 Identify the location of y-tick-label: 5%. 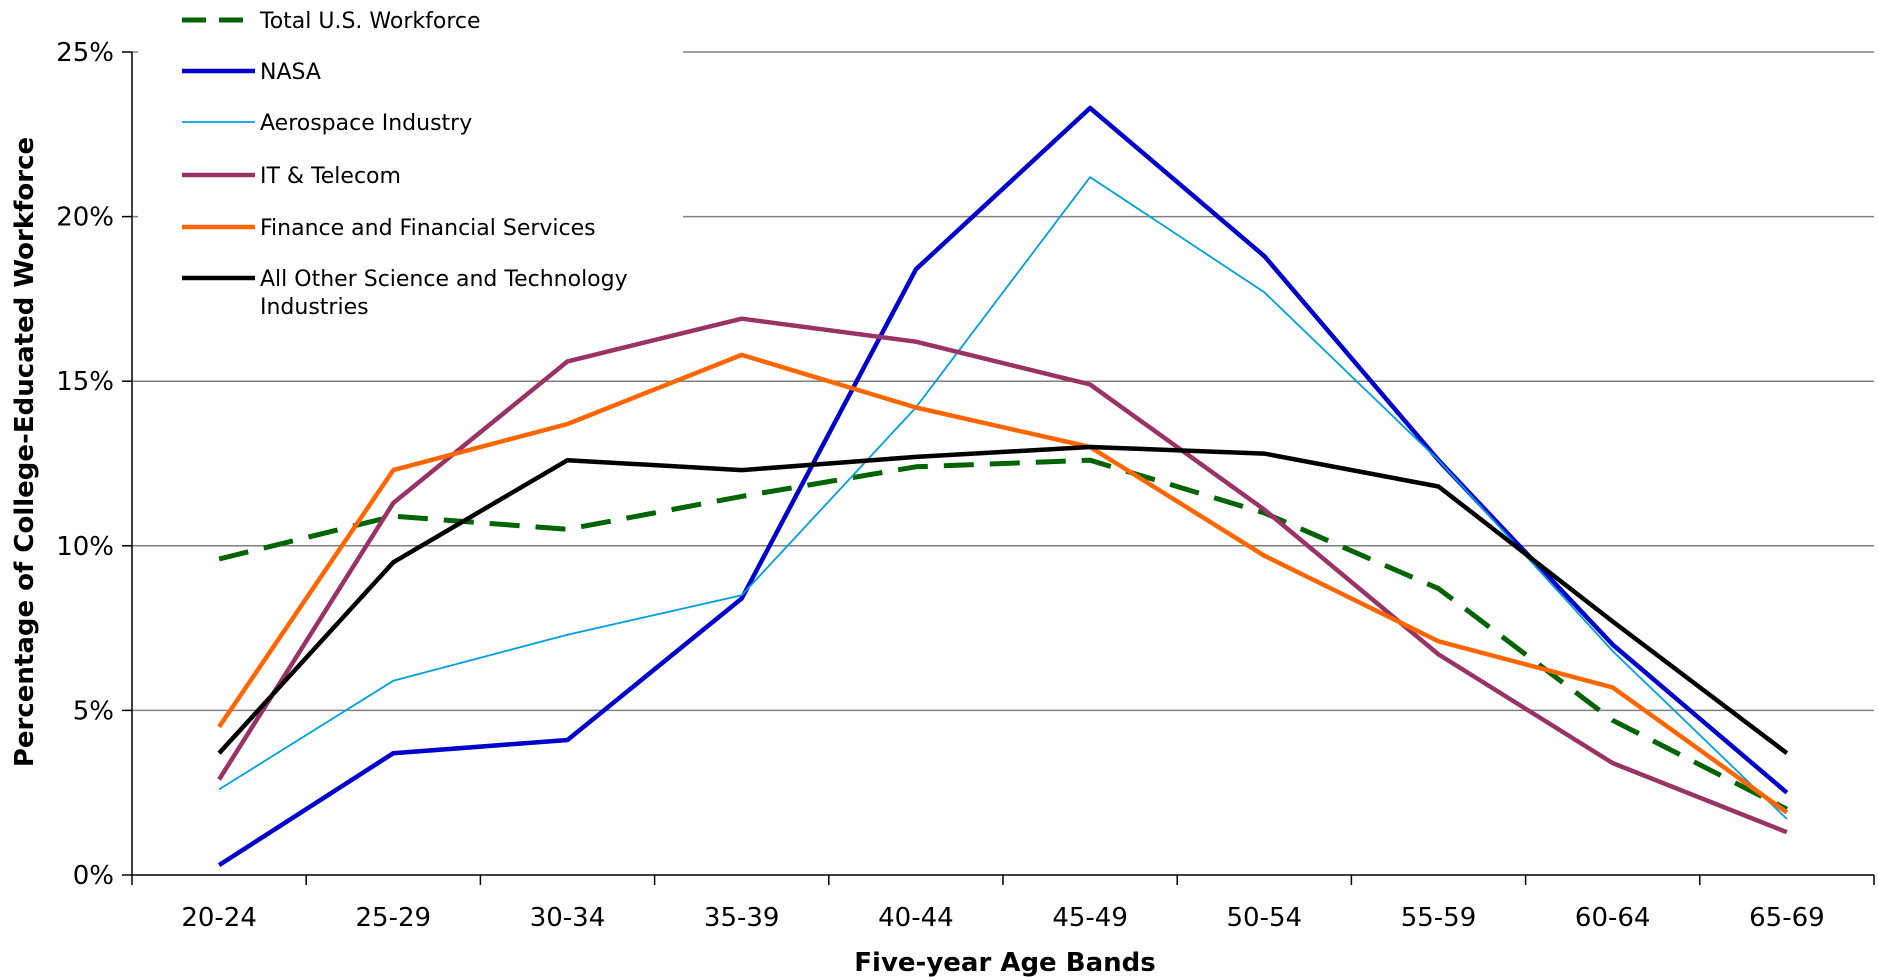
(93, 711).